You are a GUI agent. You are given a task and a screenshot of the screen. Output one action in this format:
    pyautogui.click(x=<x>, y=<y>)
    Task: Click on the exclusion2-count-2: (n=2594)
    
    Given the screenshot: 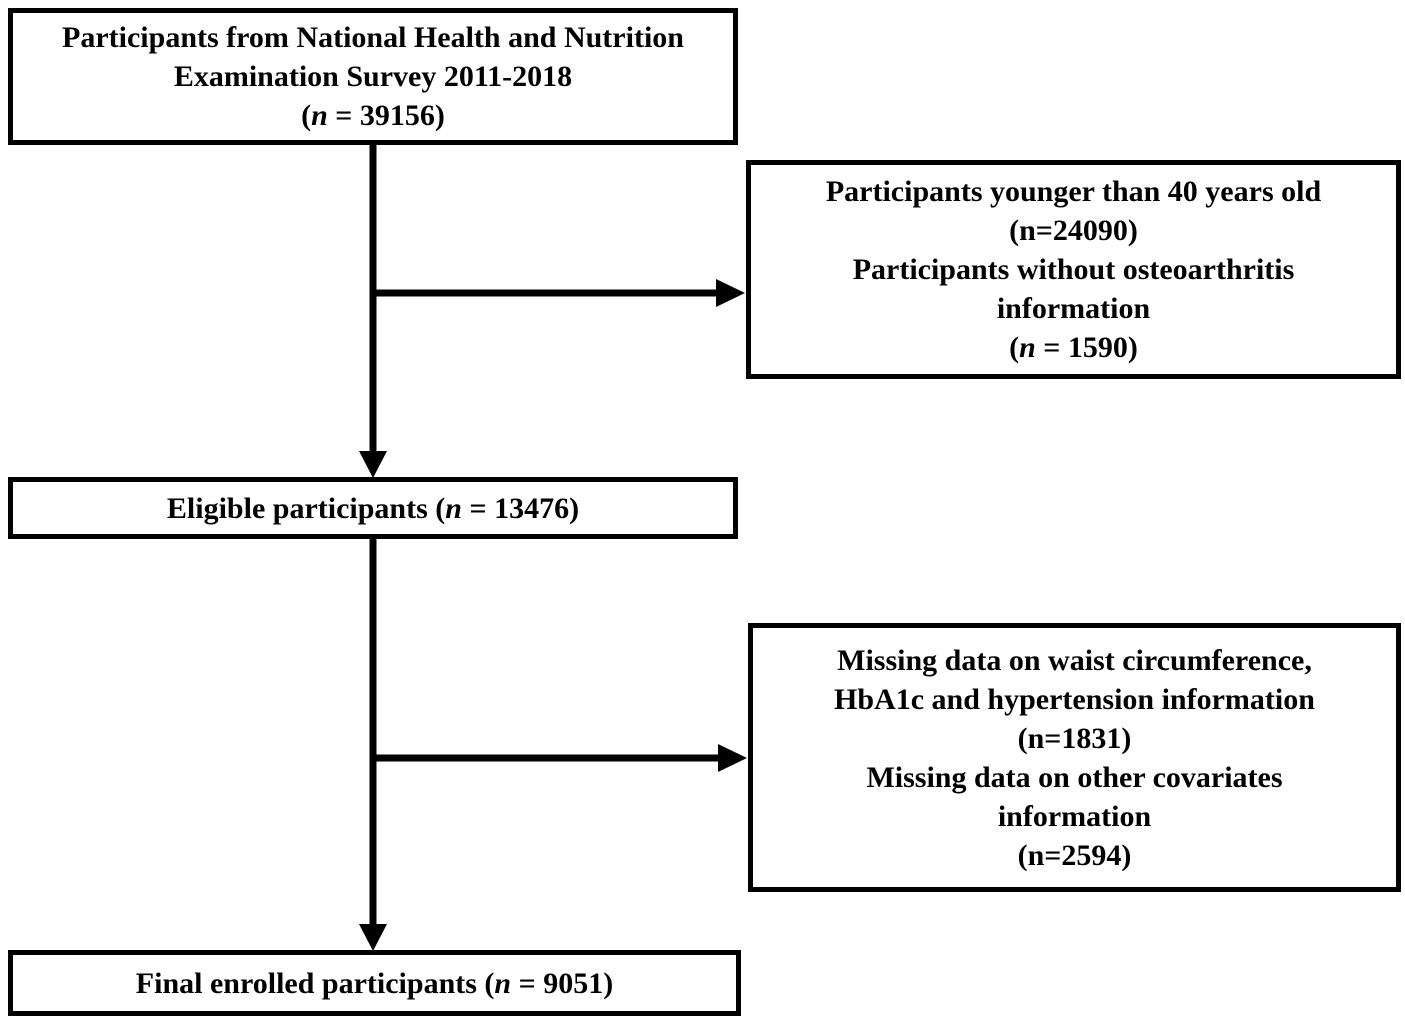 What is the action you would take?
    pyautogui.click(x=1074, y=855)
    